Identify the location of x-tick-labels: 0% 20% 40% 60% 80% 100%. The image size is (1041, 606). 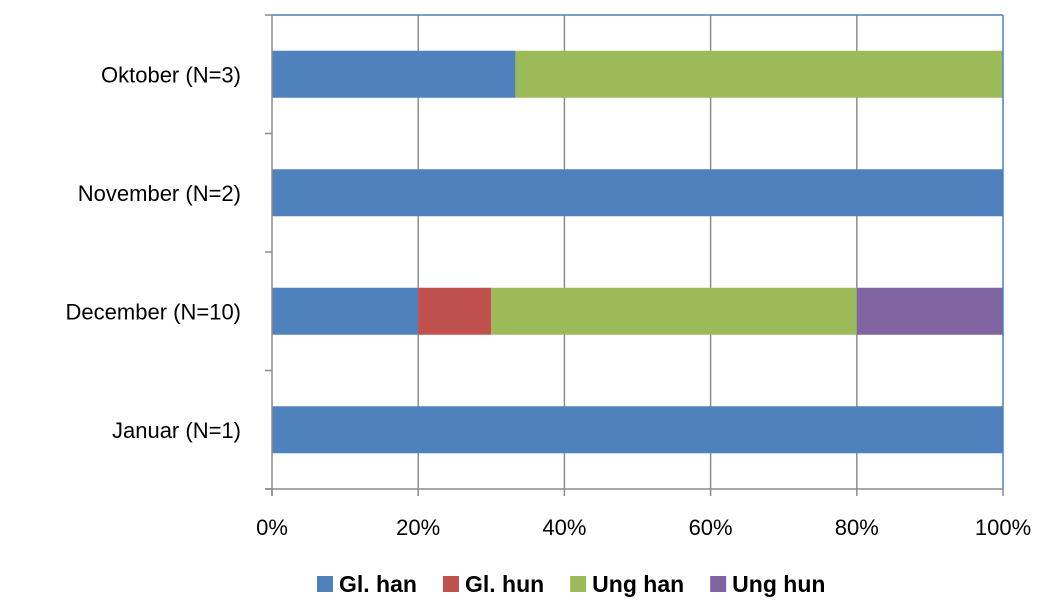
(643, 527).